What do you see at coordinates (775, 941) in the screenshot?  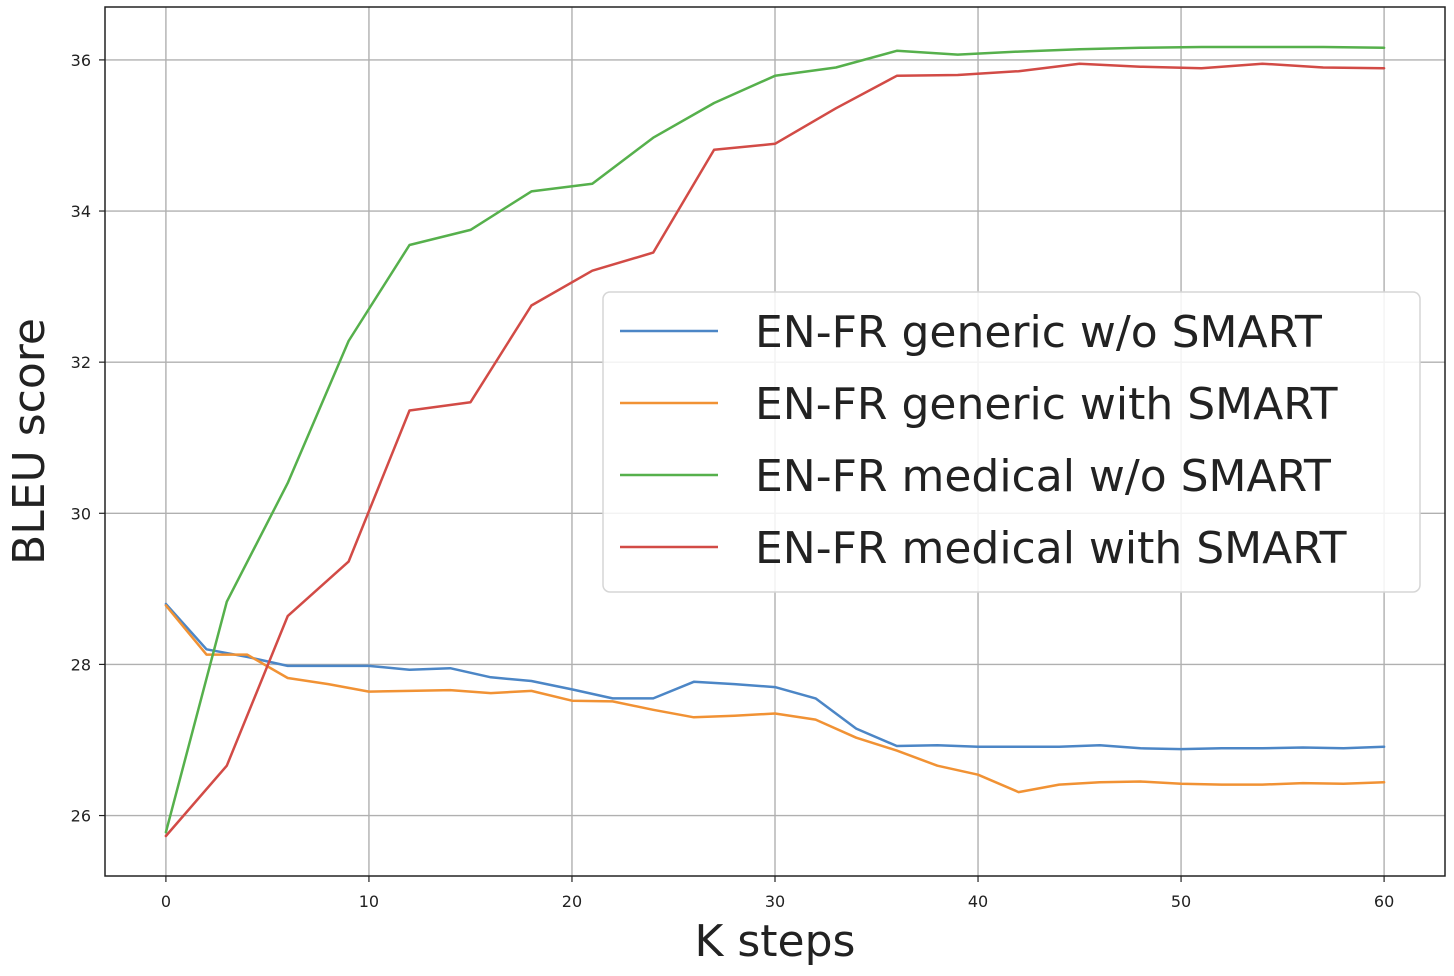 I see `x-axis-title: K steps` at bounding box center [775, 941].